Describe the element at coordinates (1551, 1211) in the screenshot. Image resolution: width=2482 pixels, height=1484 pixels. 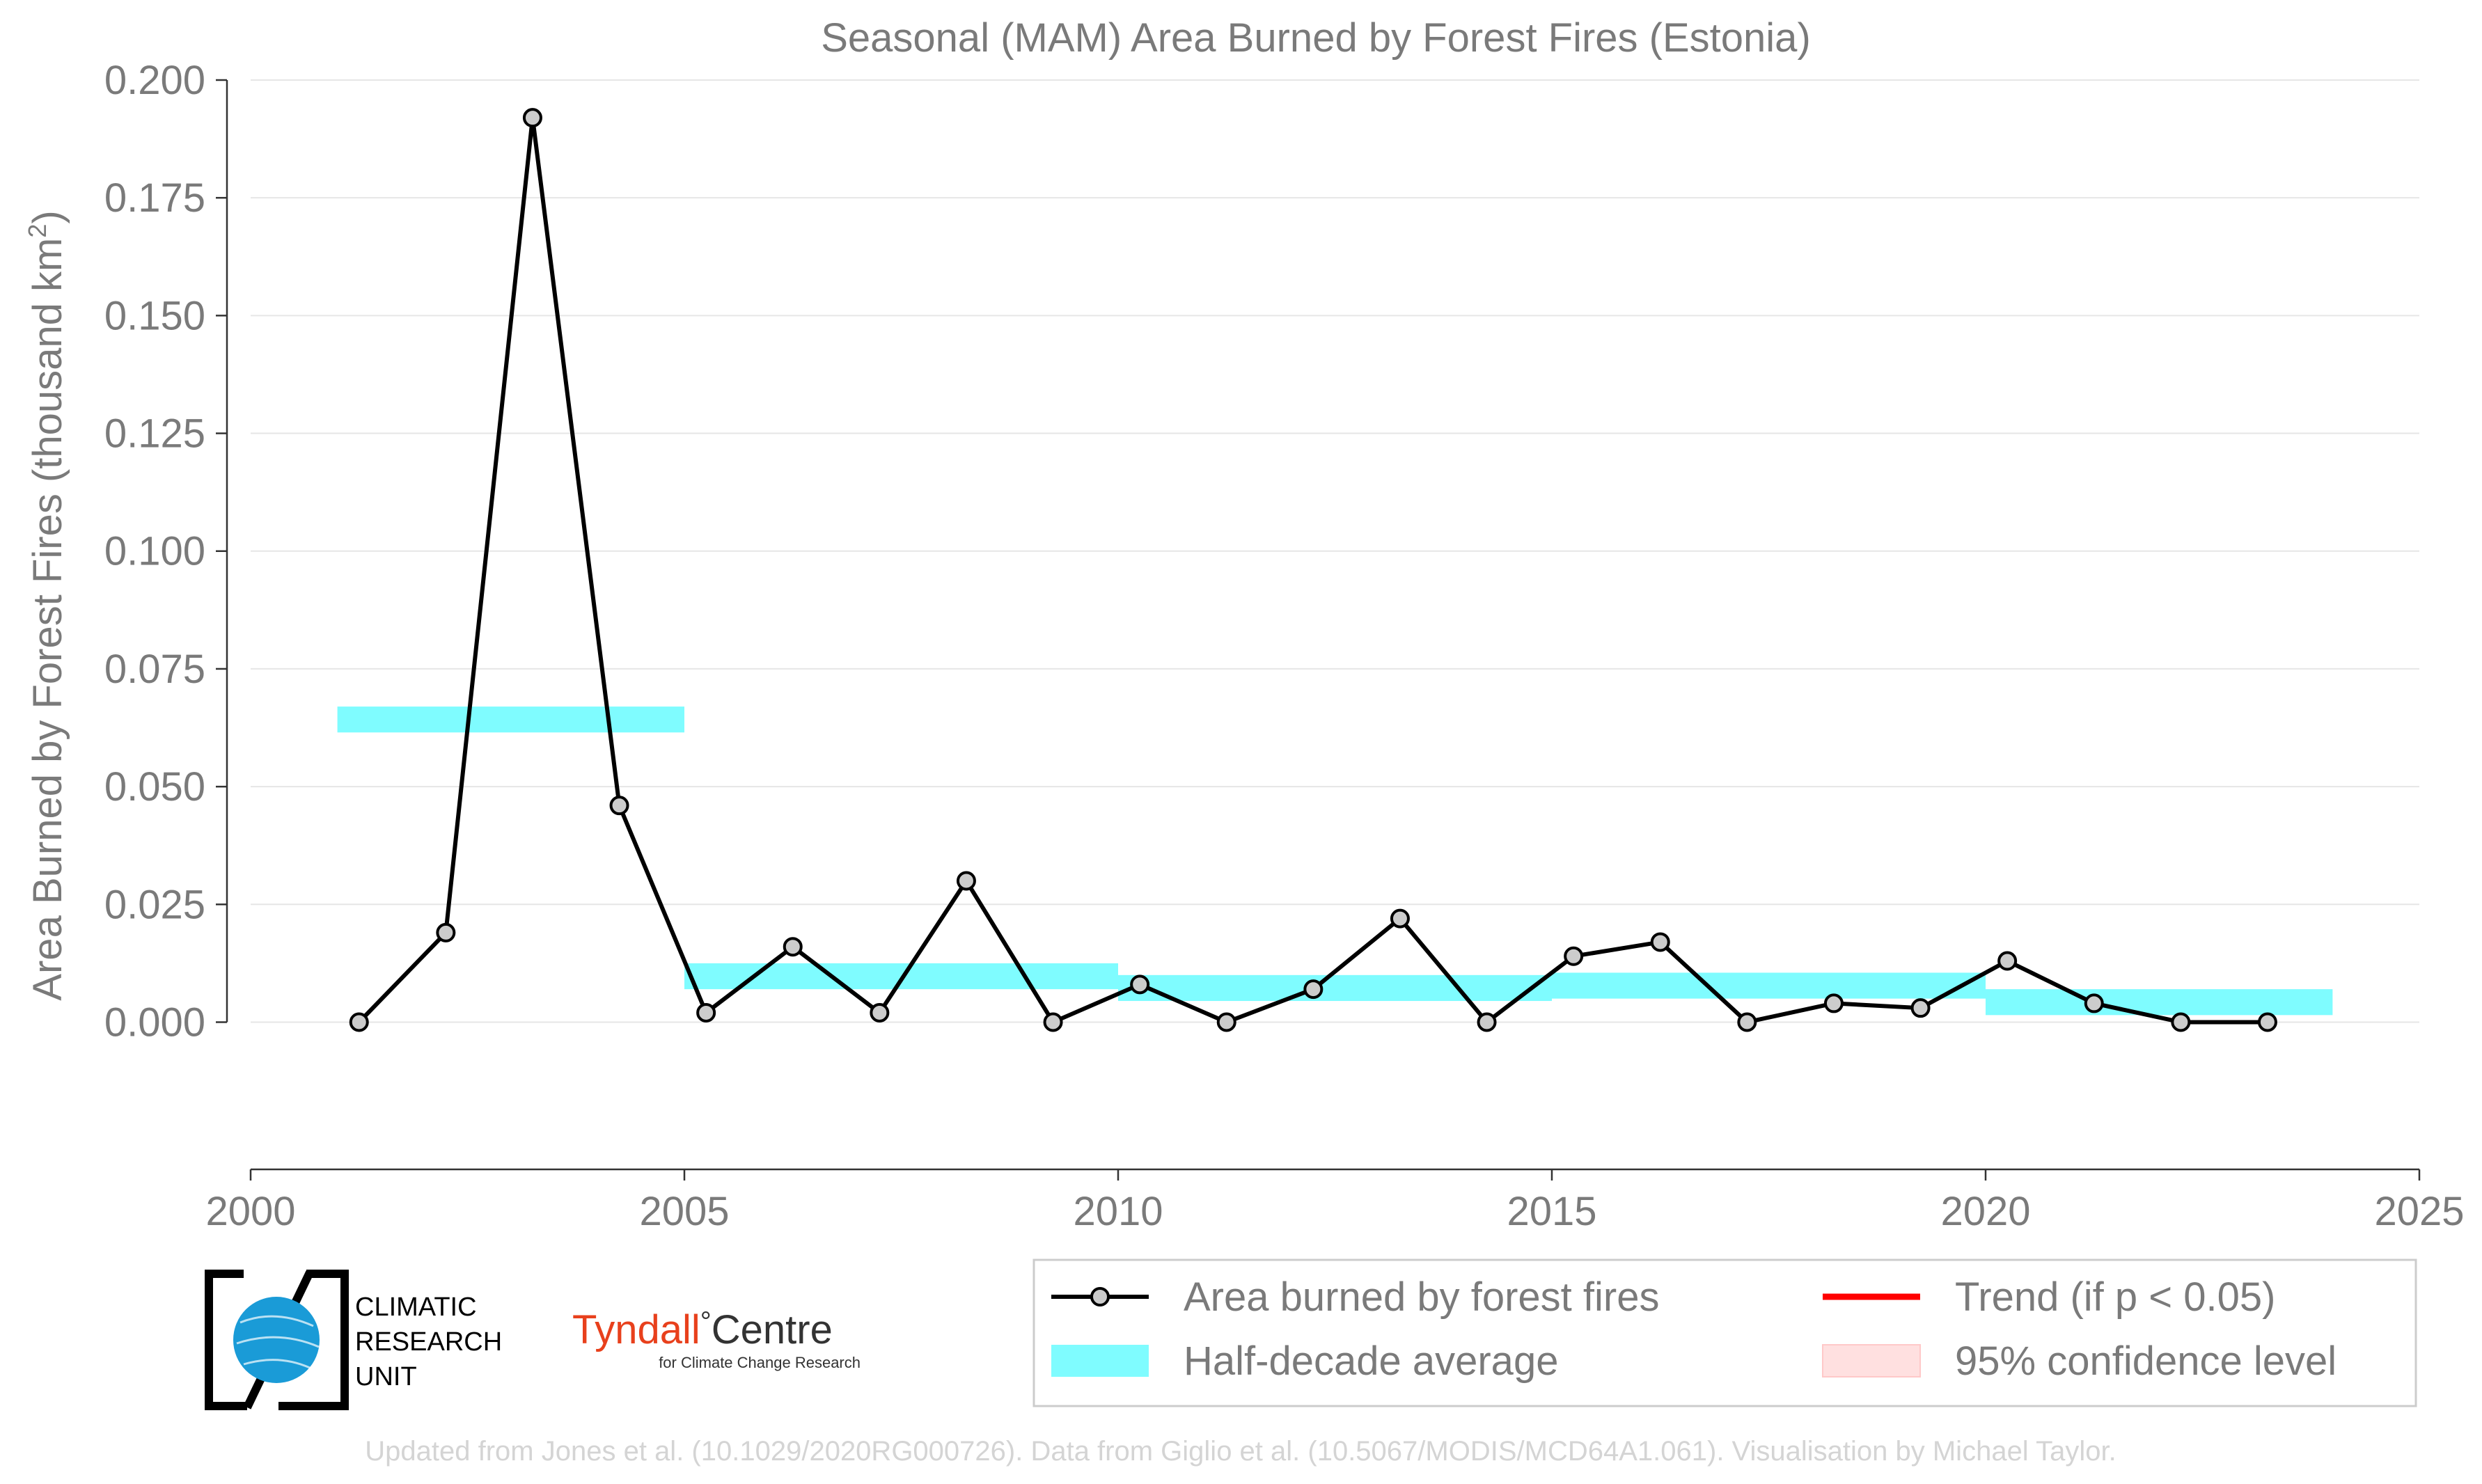
I see `x-tick-label: 2015` at that location.